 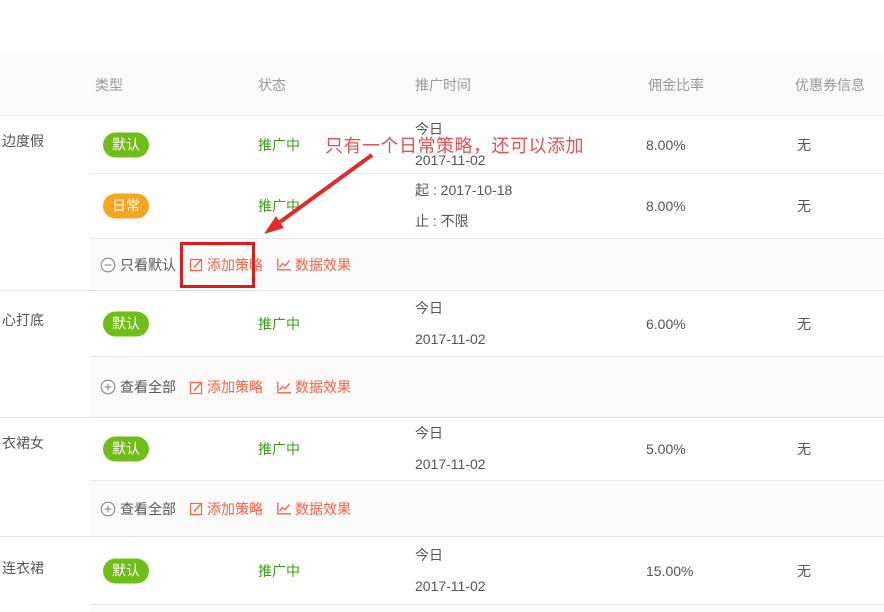 I want to click on promo-time-line1: 起 : 2017-10-18, so click(x=464, y=189).